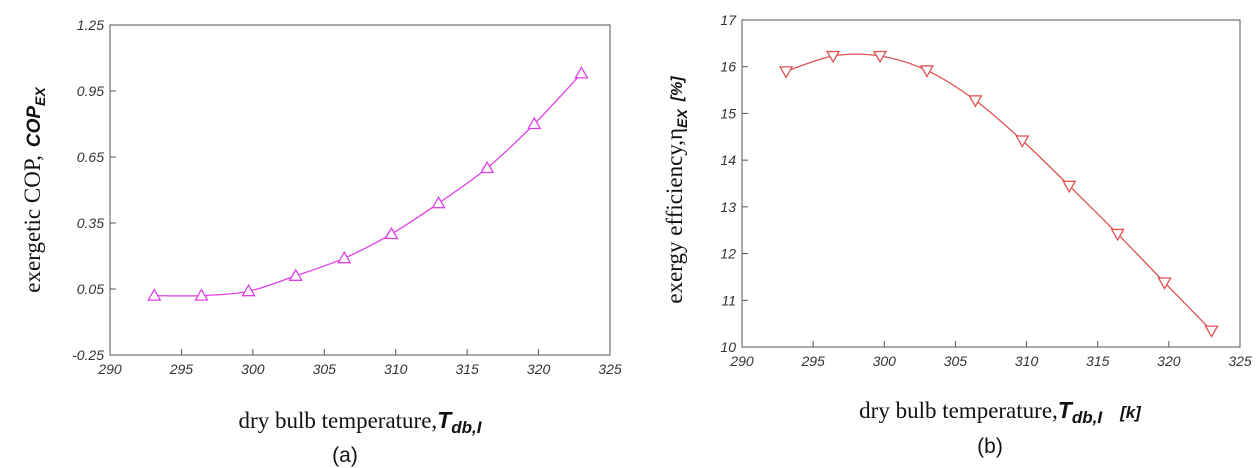 Image resolution: width=1260 pixels, height=468 pixels. What do you see at coordinates (466, 427) in the screenshot?
I see `chart-a-xlabel-subscript: db,I` at bounding box center [466, 427].